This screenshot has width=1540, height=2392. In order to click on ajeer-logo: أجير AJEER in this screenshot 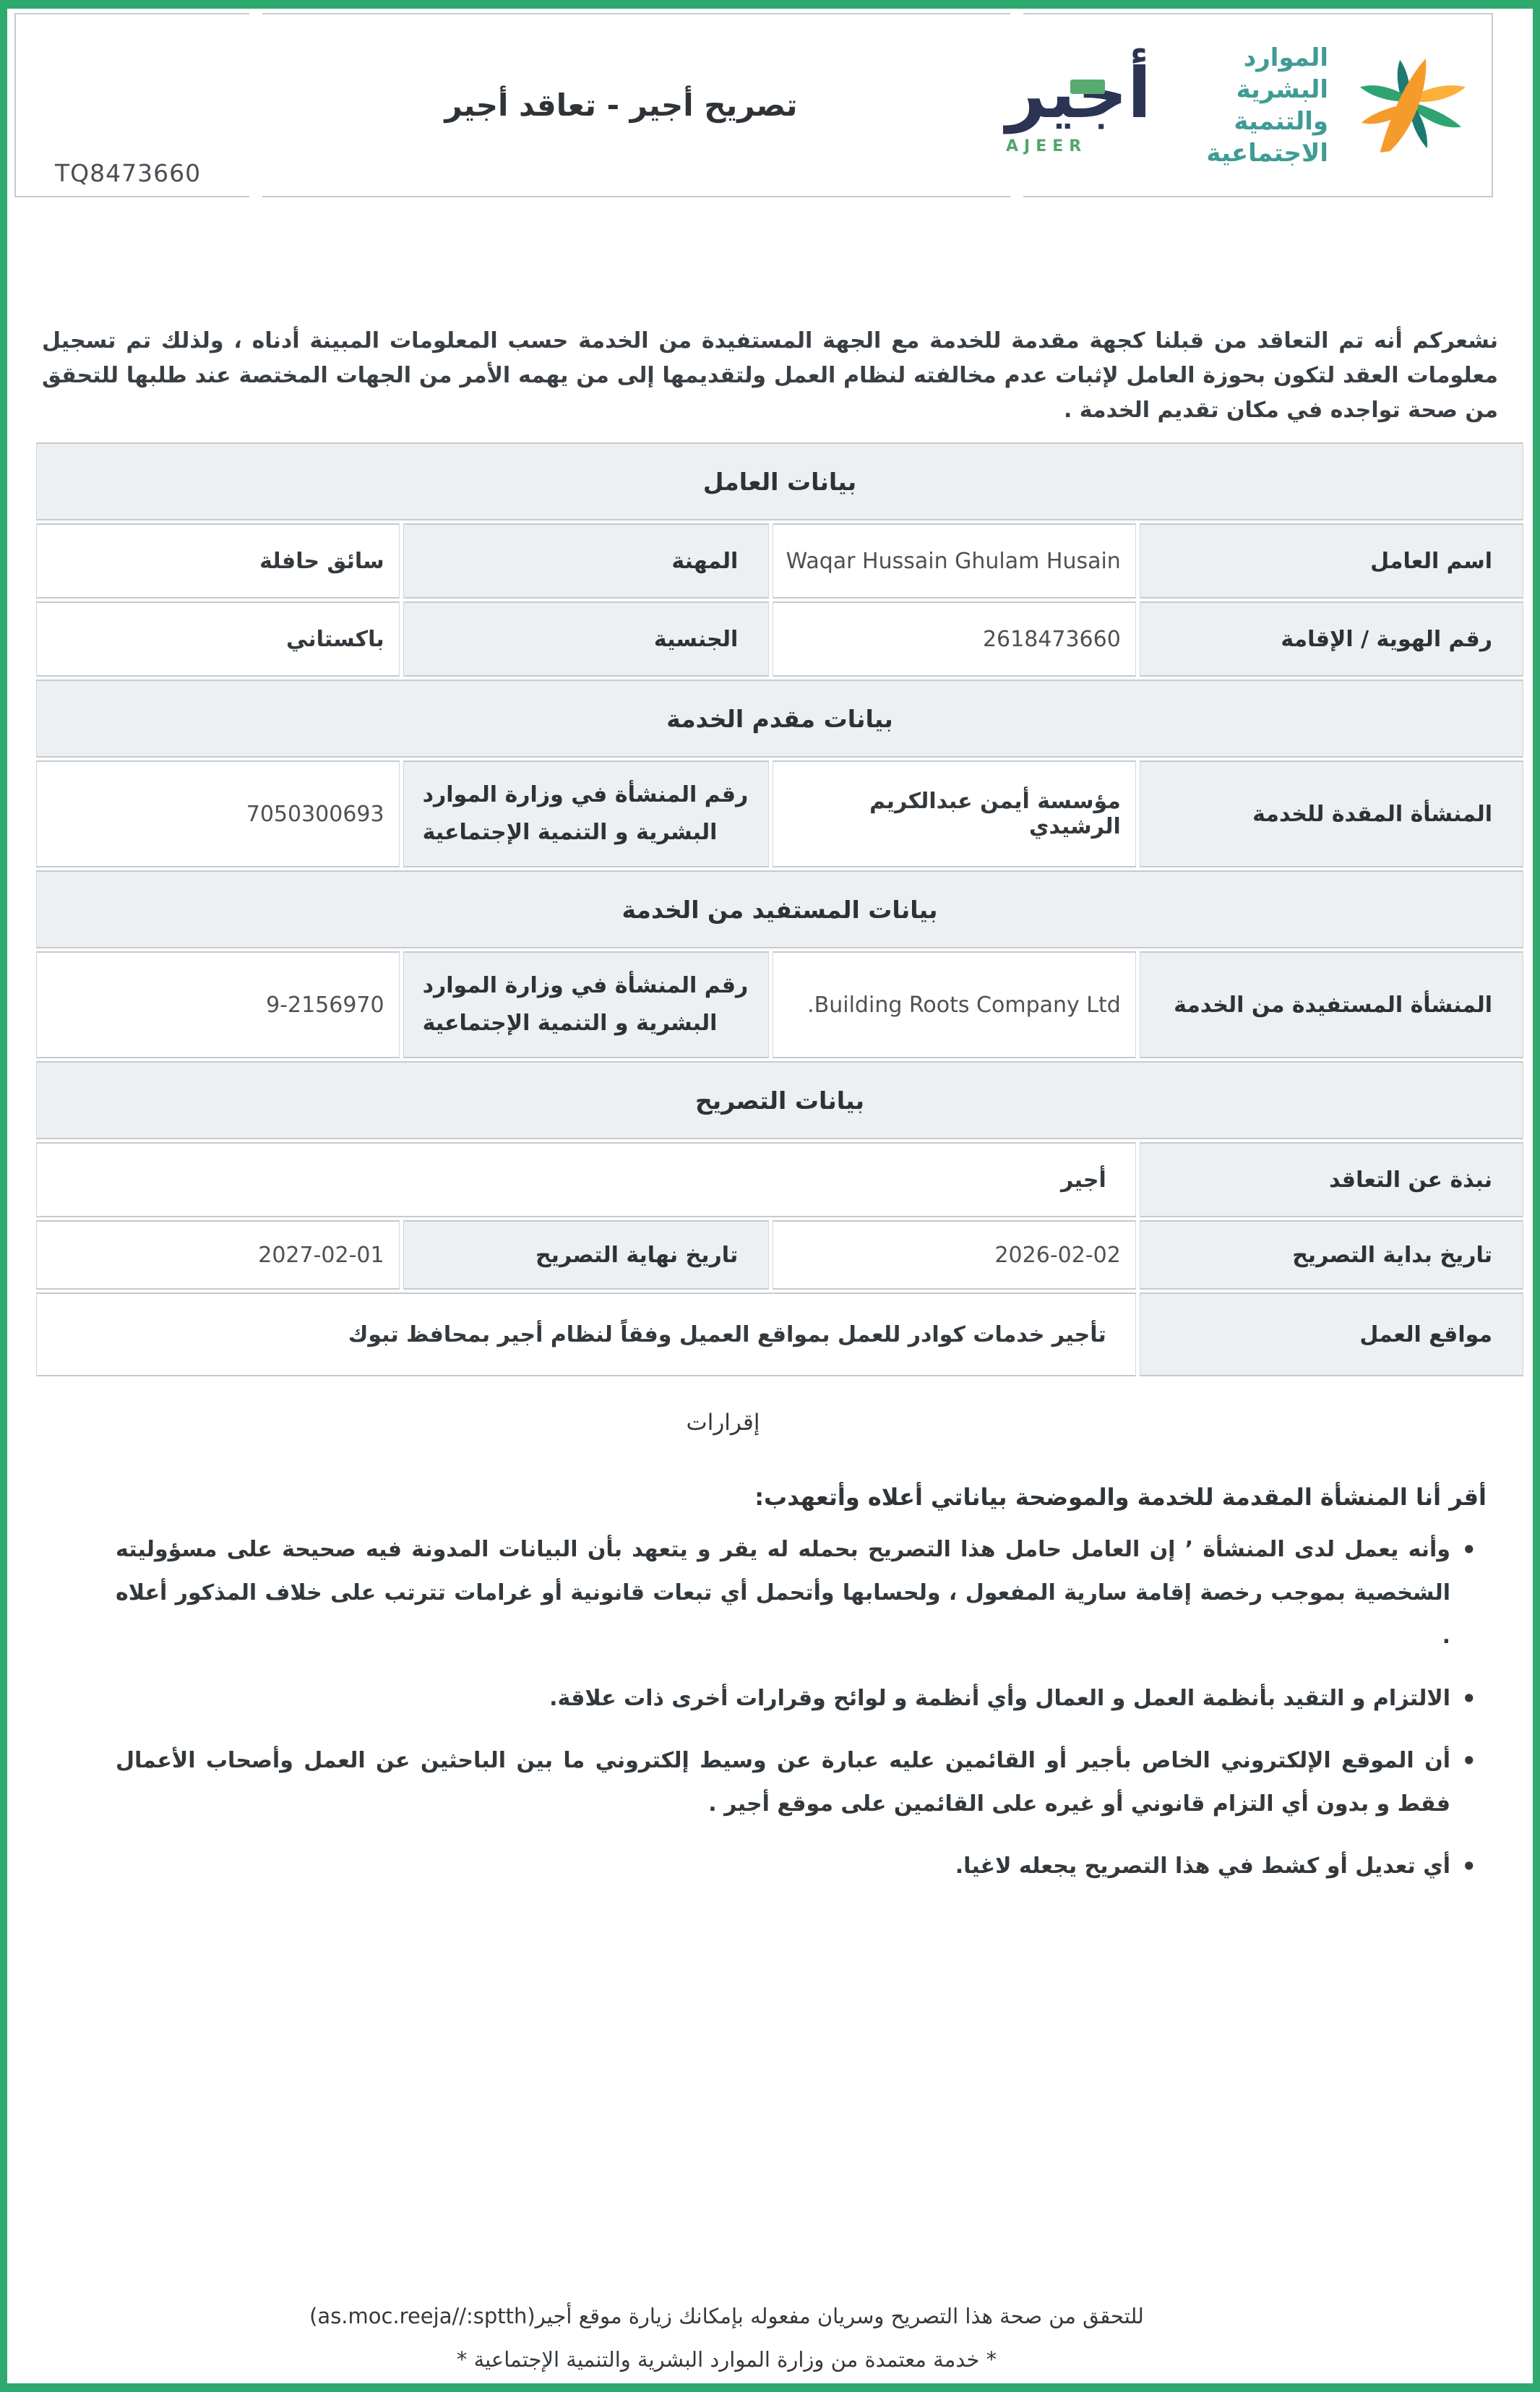, I will do `click(1078, 103)`.